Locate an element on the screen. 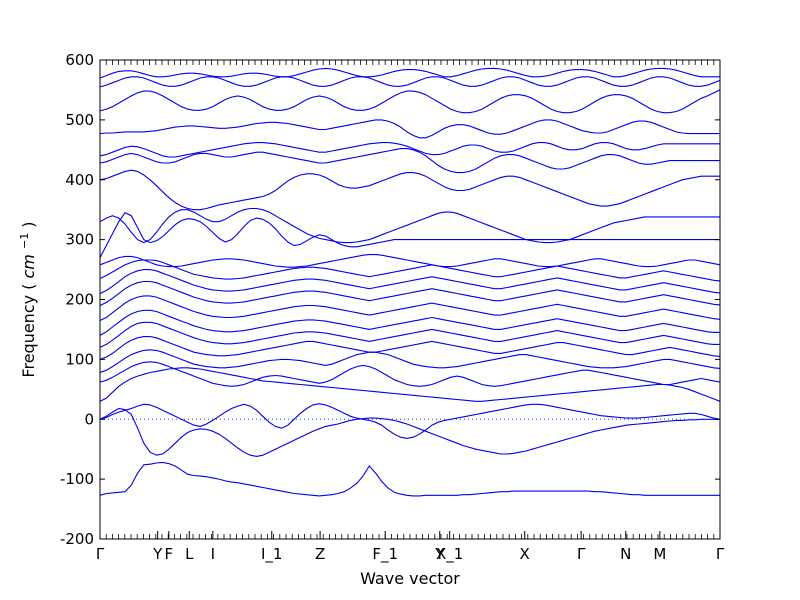 The width and height of the screenshot is (800, 600). x-tick-label: N is located at coordinates (625, 554).